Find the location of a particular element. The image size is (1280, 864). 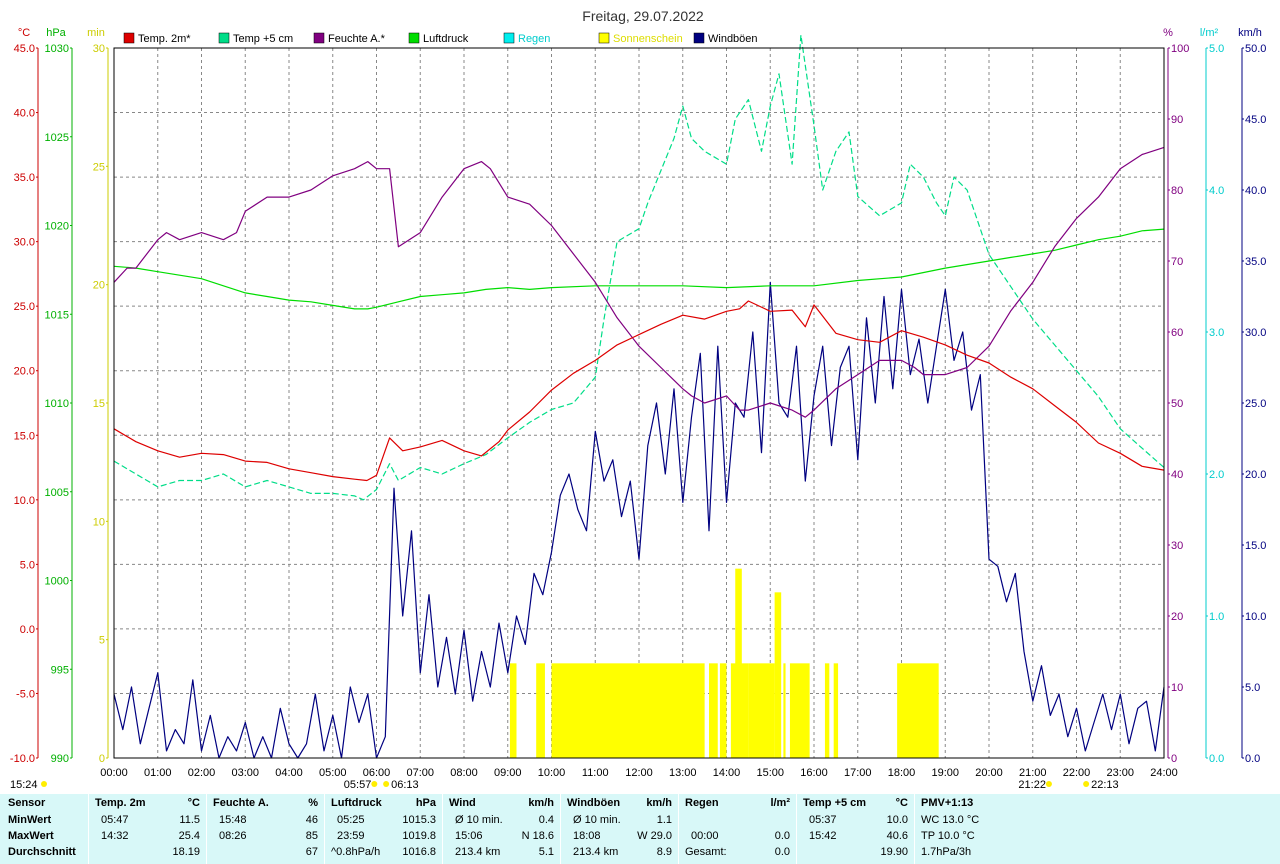

stats-time: 05:25 is located at coordinates (351, 820).